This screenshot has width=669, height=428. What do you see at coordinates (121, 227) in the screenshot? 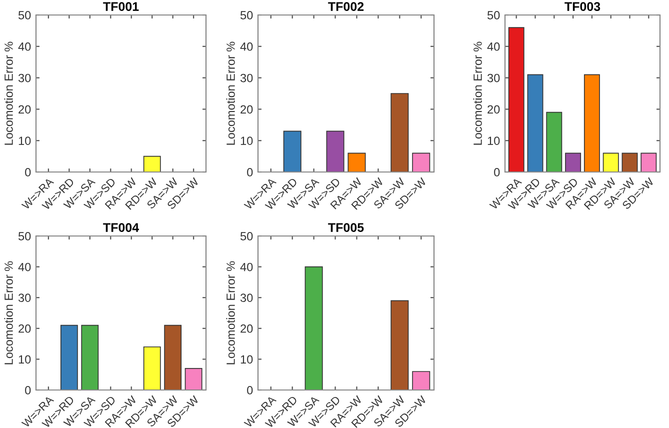
I see `chart-title: TF004` at bounding box center [121, 227].